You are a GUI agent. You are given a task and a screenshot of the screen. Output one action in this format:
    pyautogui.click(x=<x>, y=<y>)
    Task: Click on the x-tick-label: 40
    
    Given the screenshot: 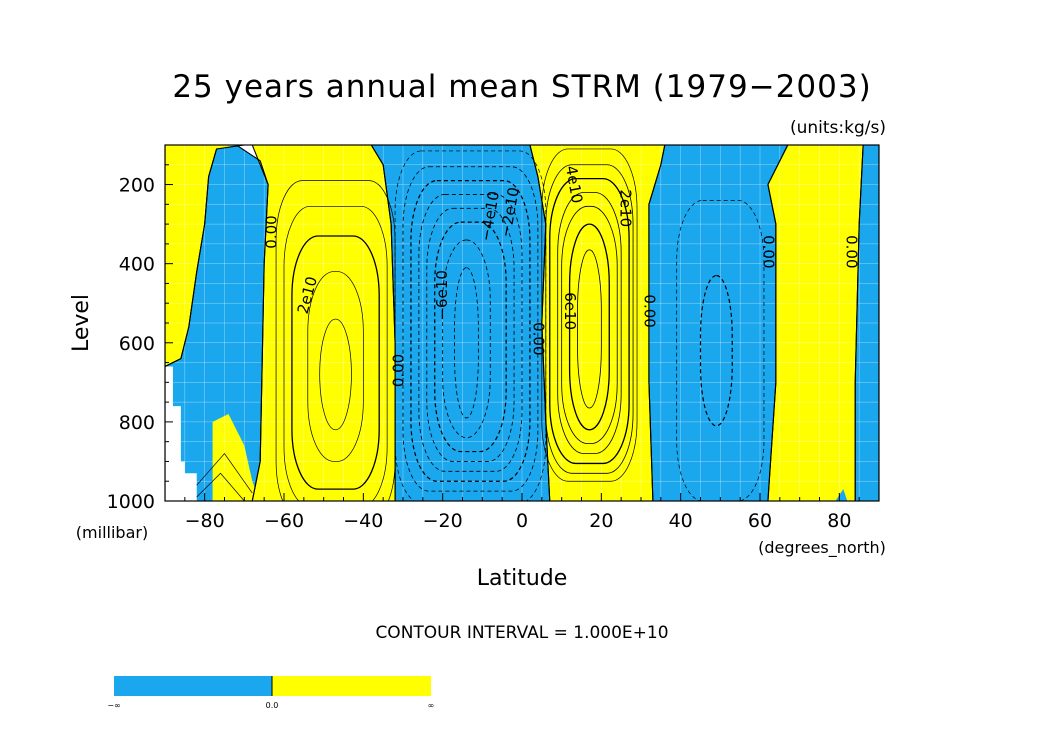 What is the action you would take?
    pyautogui.click(x=681, y=521)
    